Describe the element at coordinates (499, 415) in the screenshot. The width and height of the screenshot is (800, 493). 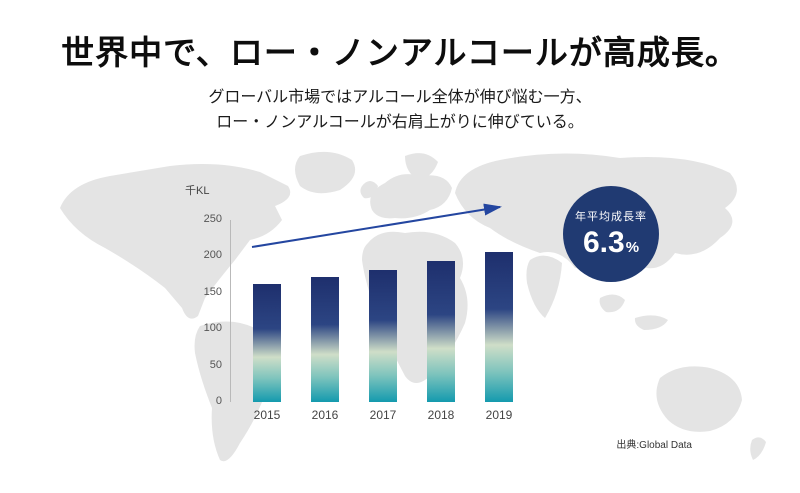
I see `x-tick-label: 2019` at that location.